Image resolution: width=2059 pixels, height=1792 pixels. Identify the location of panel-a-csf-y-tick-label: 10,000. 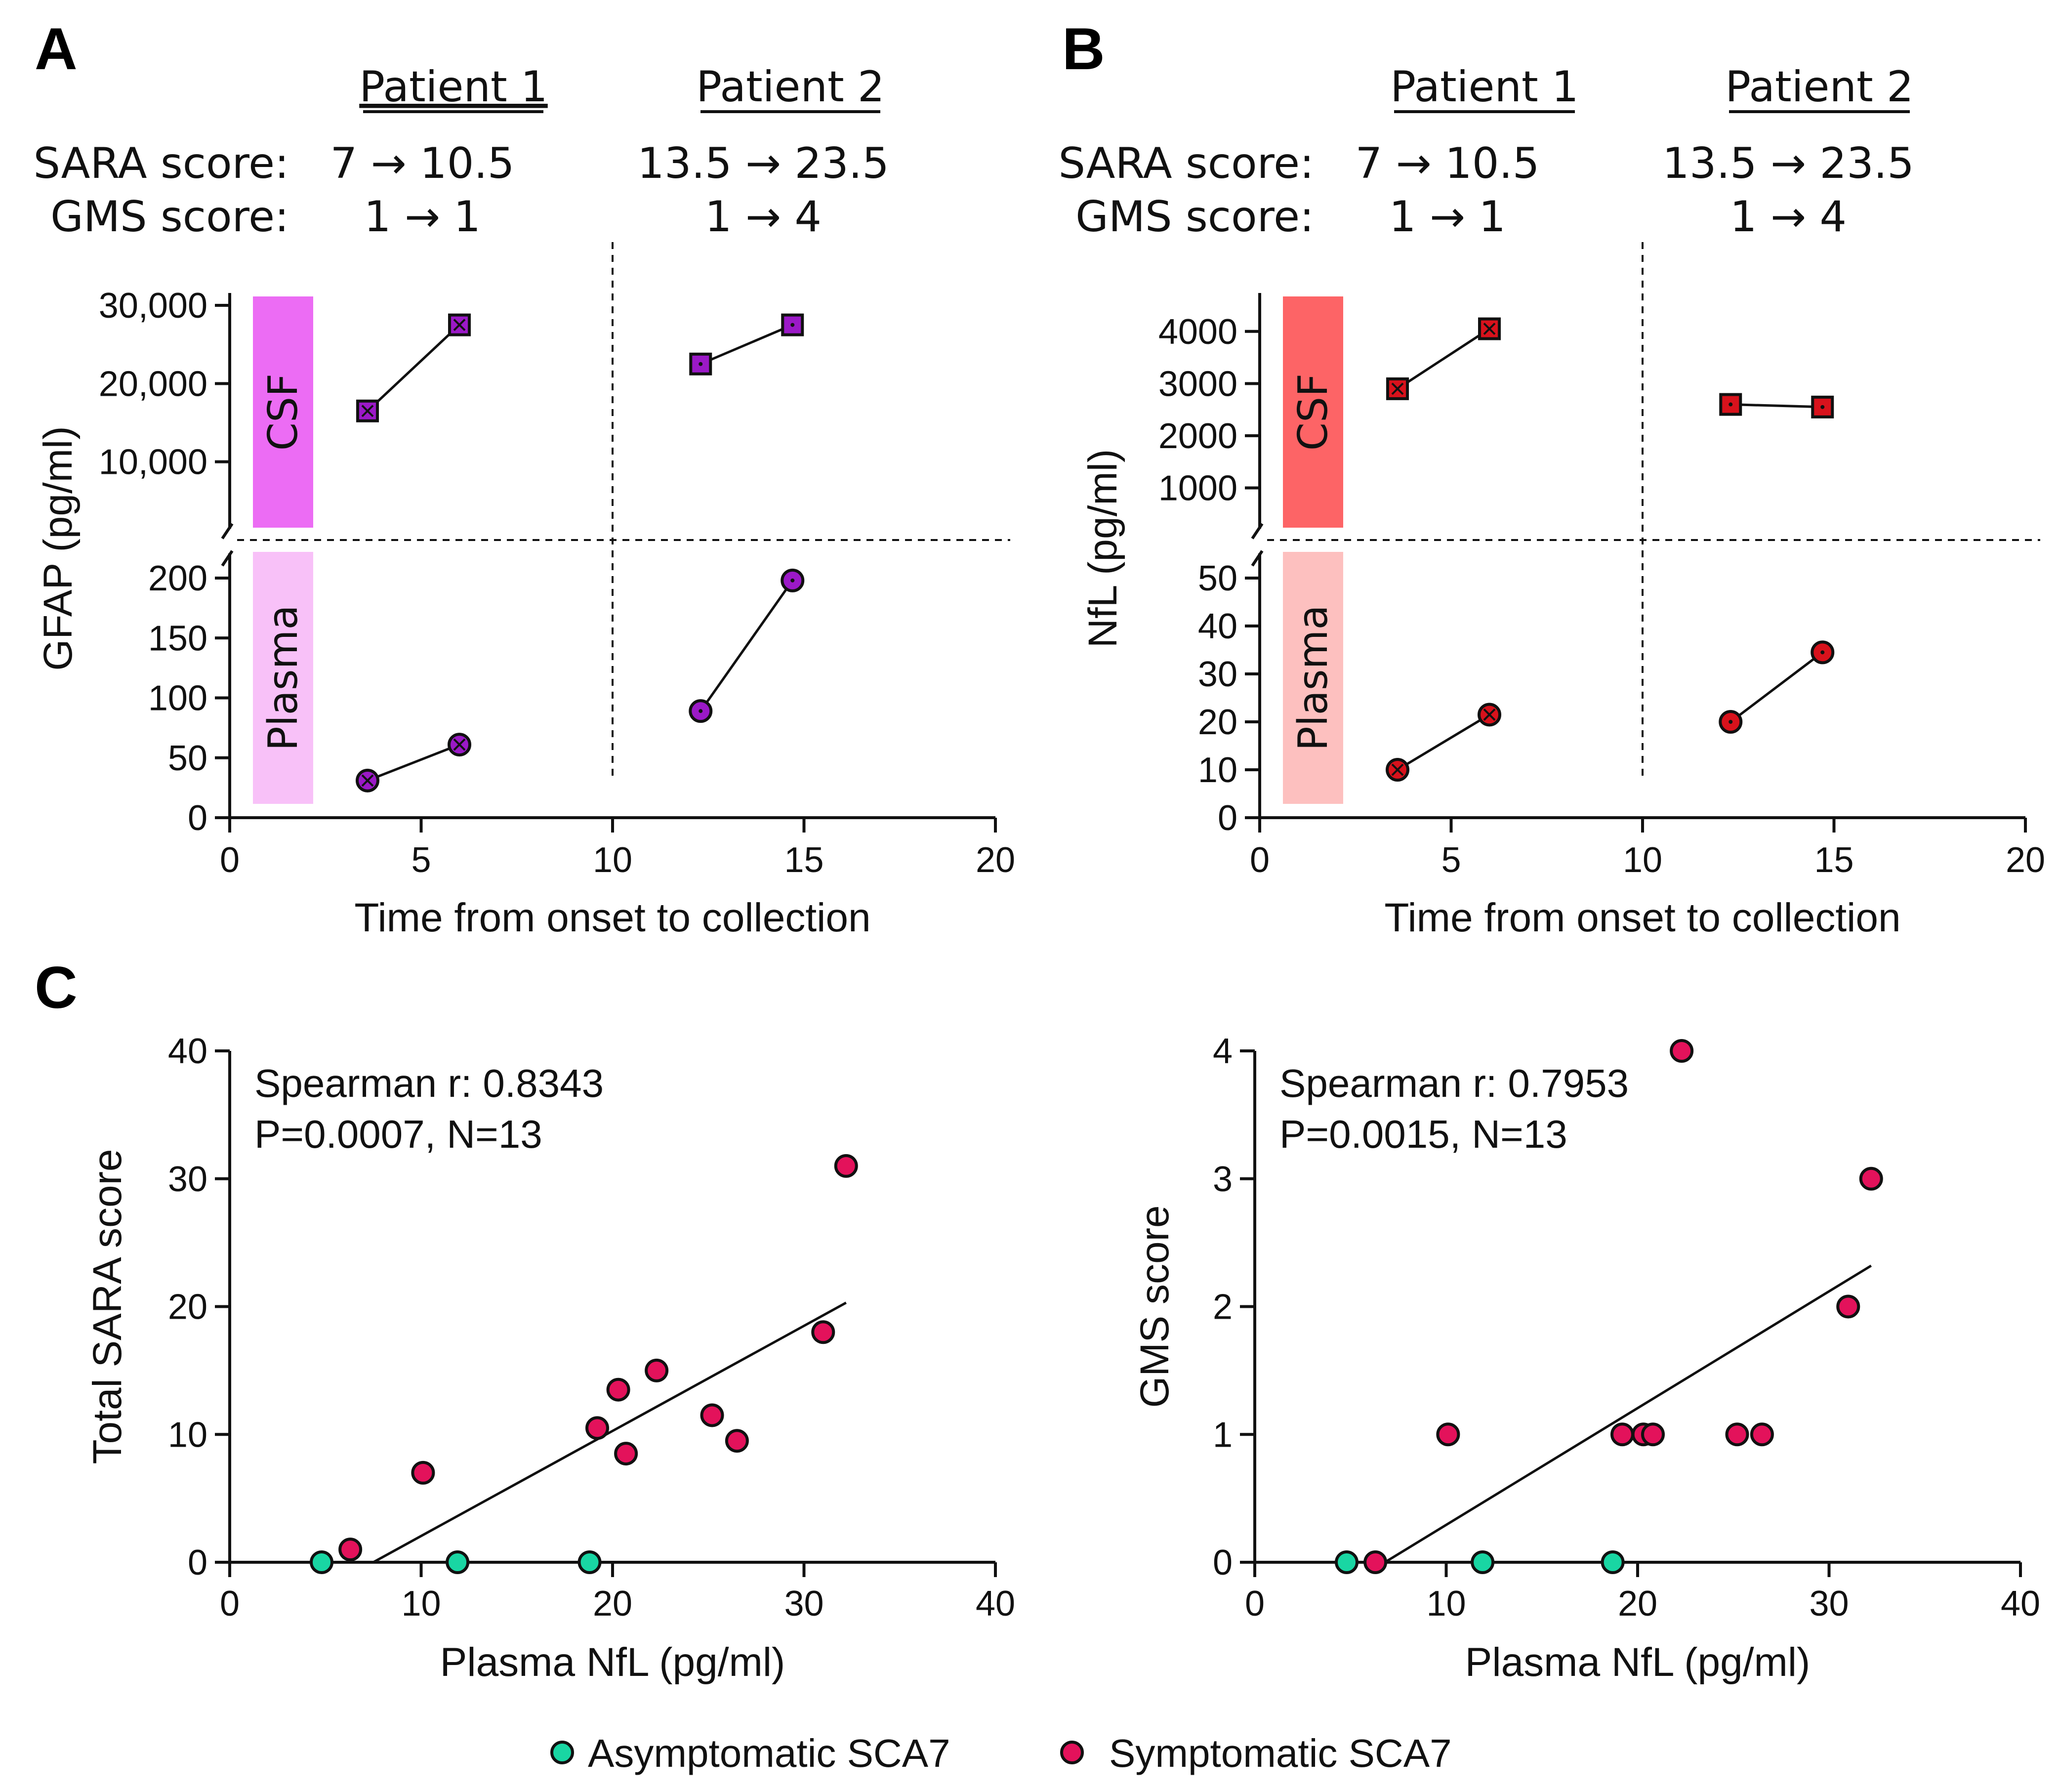
(153, 462).